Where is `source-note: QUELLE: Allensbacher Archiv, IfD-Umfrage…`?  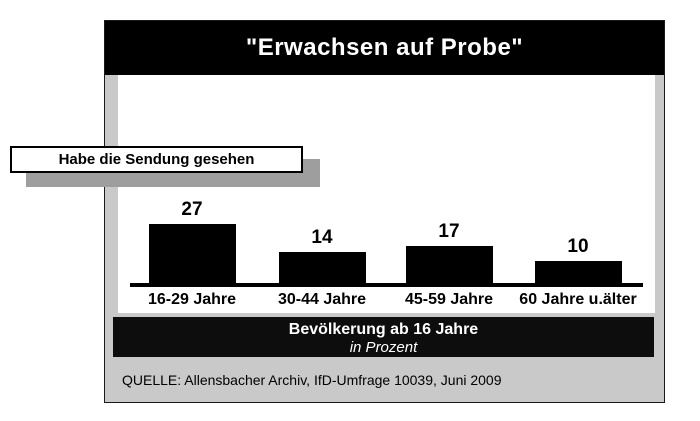
source-note: QUELLE: Allensbacher Archiv, IfD-Umfrage… is located at coordinates (312, 380).